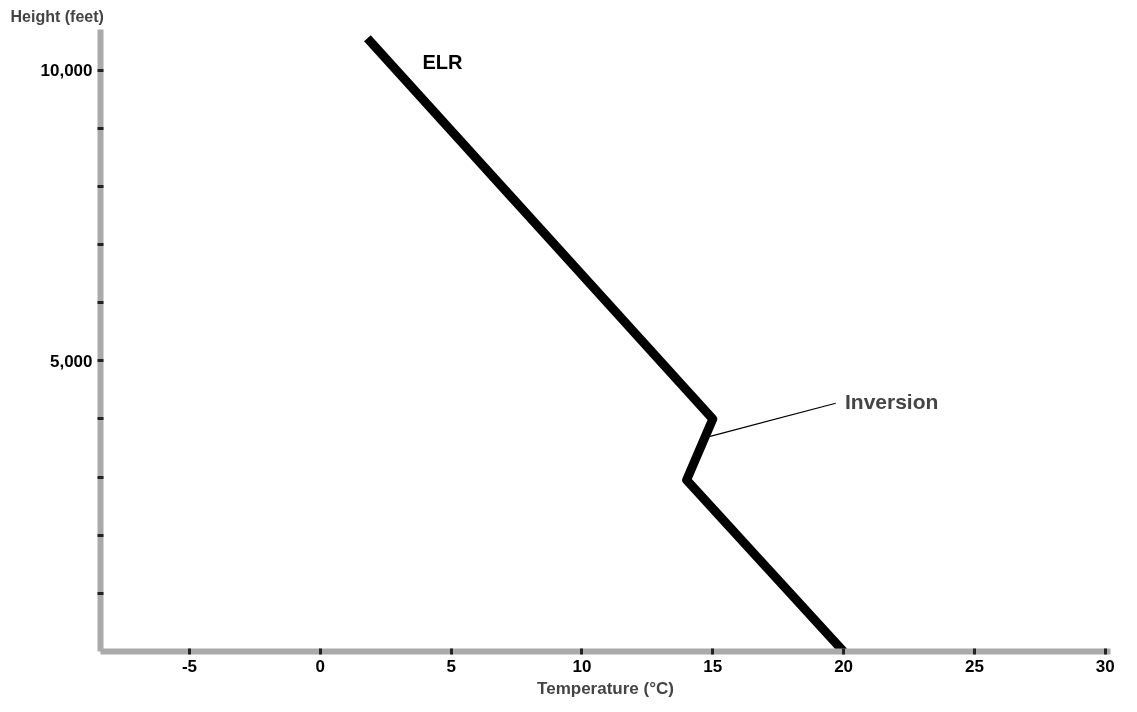 This screenshot has width=1137, height=712. I want to click on y-axis-title: Height (feet), so click(57, 16).